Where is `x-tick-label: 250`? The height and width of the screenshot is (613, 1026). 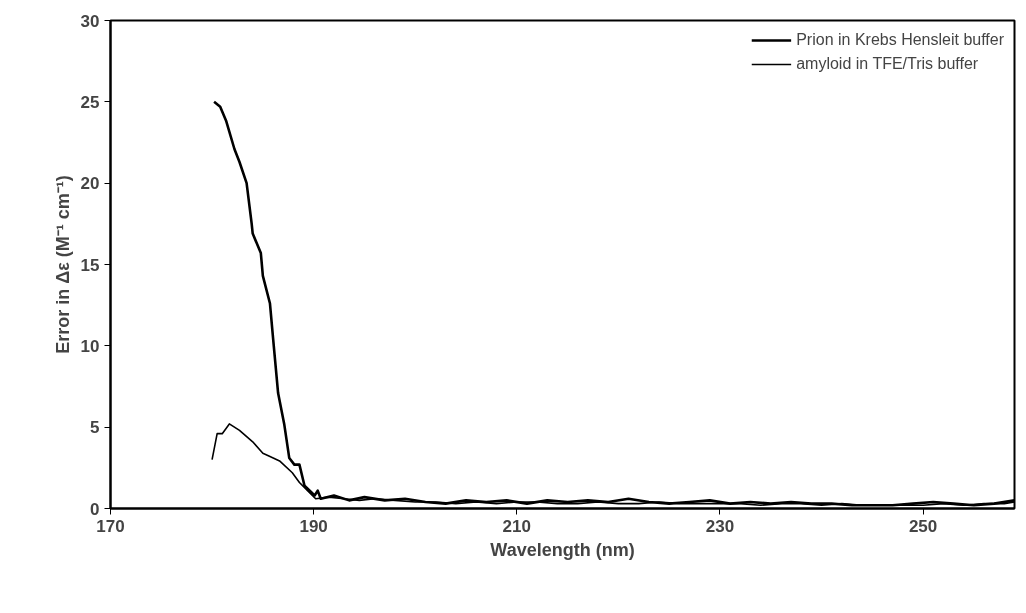 x-tick-label: 250 is located at coordinates (923, 526).